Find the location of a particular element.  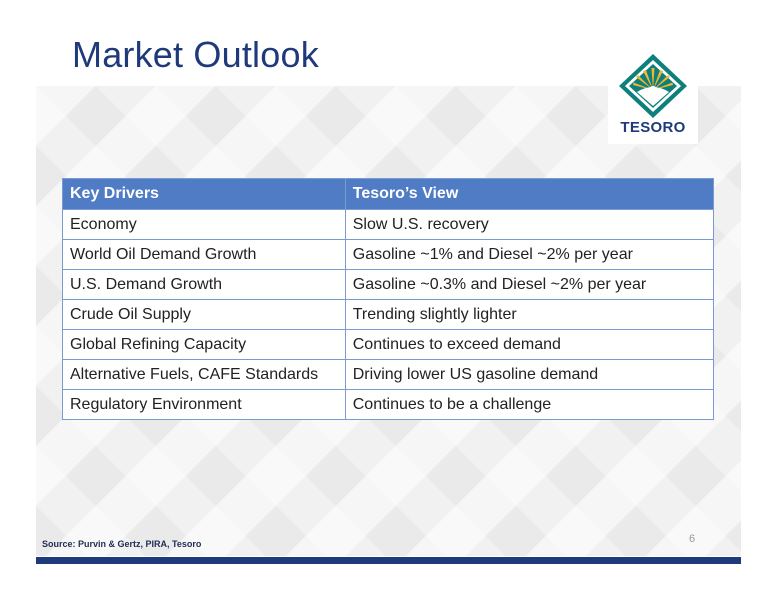

tesoro-diamond-sunburst-icon is located at coordinates (653, 86).